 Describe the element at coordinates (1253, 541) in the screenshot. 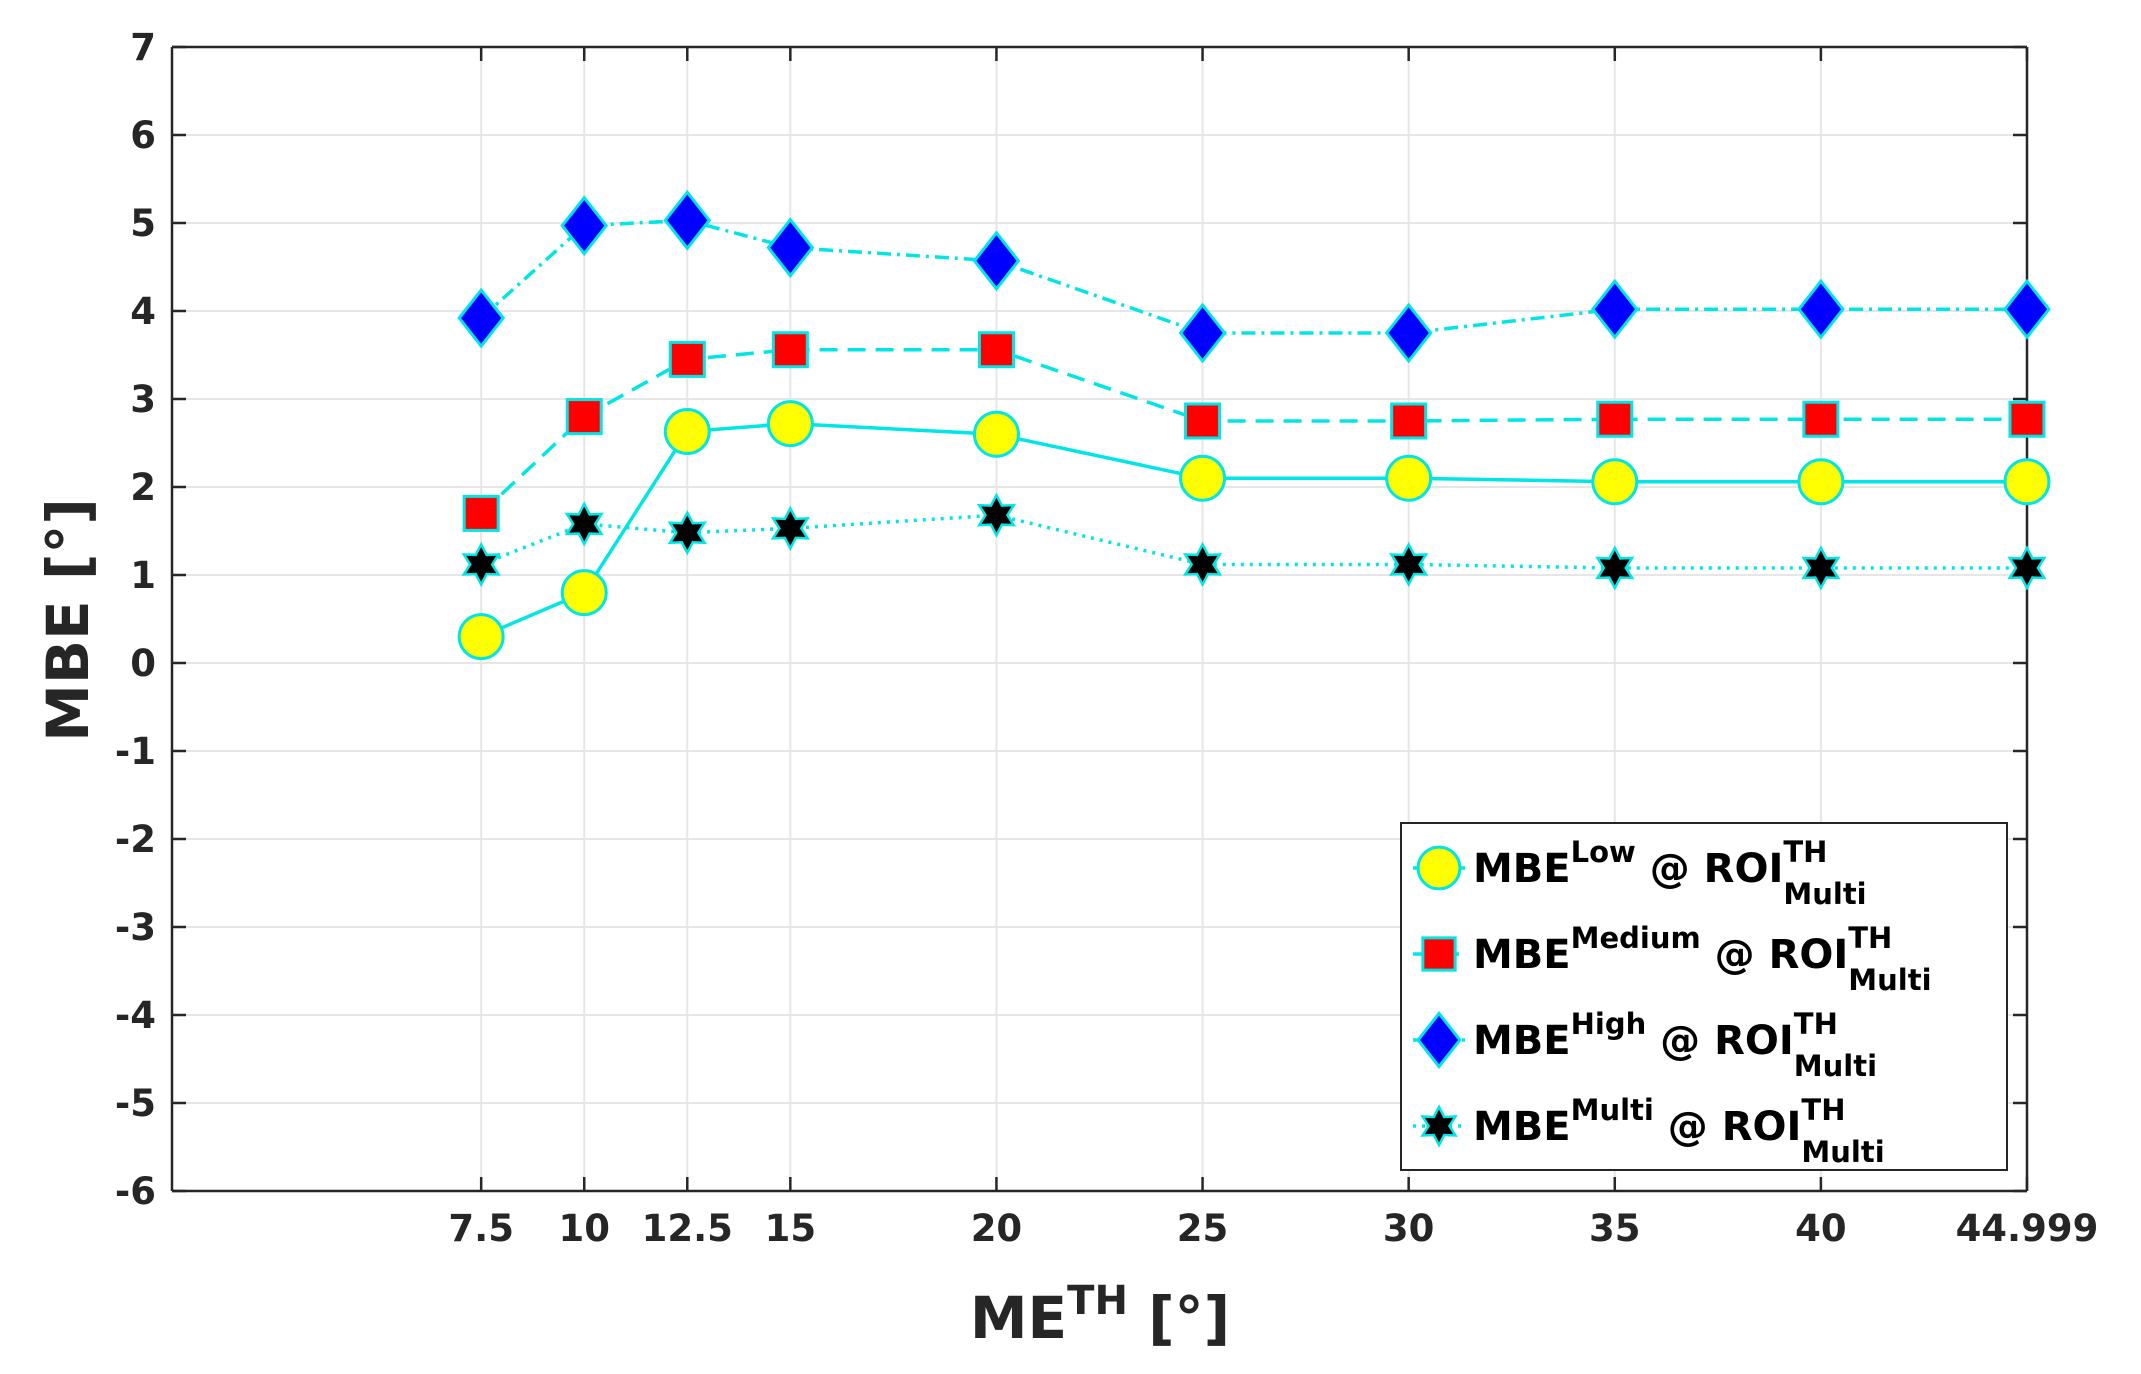

I see `series-line-hexagram` at that location.